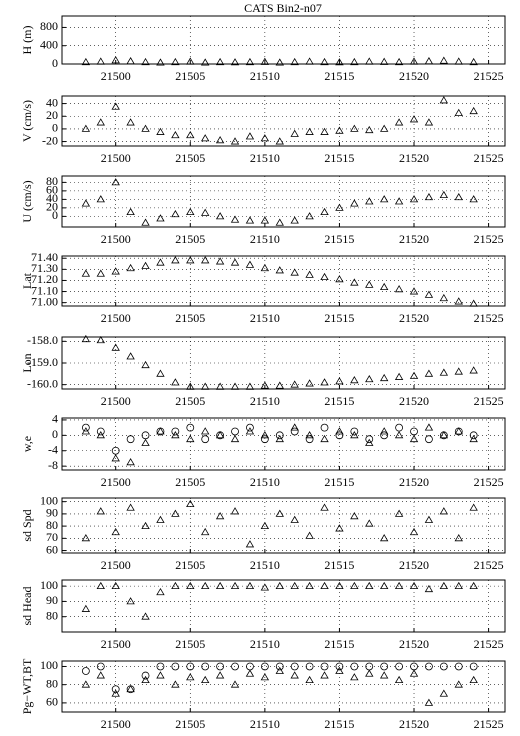  I want to click on y-axis-label: V (cm/s), so click(27, 121).